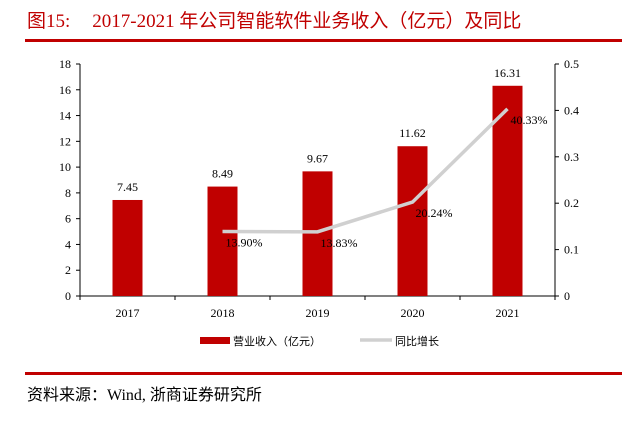 The height and width of the screenshot is (426, 622). I want to click on legend-label-growth: 同比增长, so click(417, 341).